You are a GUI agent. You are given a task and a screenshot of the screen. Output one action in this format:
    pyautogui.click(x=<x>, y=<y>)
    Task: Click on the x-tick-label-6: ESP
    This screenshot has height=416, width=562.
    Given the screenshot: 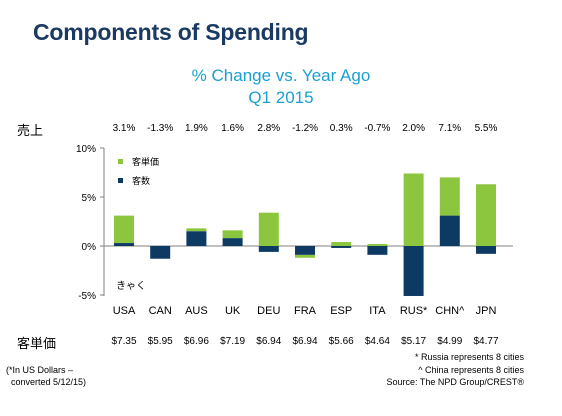 What is the action you would take?
    pyautogui.click(x=341, y=311)
    